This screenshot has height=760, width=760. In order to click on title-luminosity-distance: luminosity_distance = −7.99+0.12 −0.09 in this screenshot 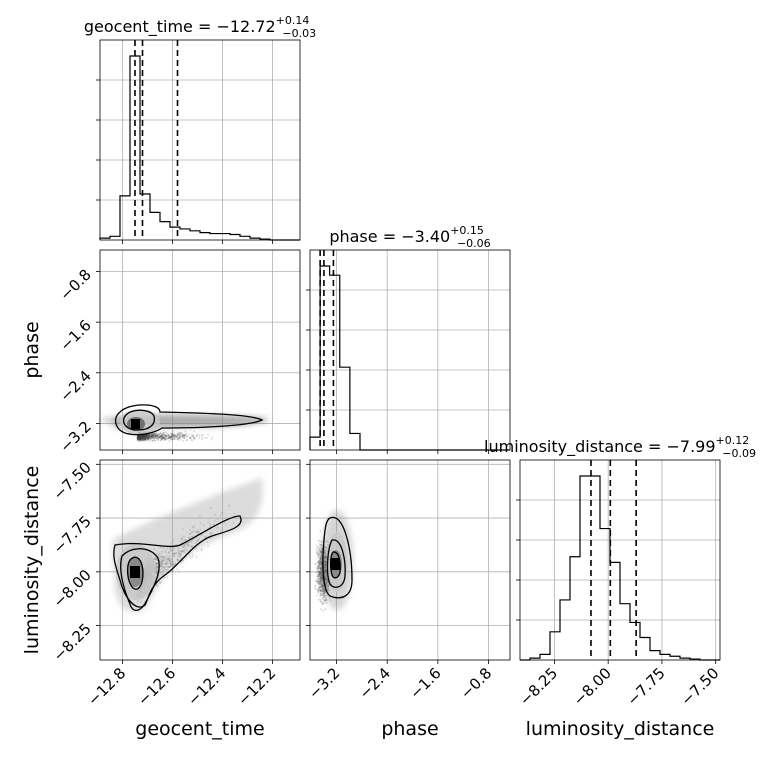, I will do `click(620, 447)`.